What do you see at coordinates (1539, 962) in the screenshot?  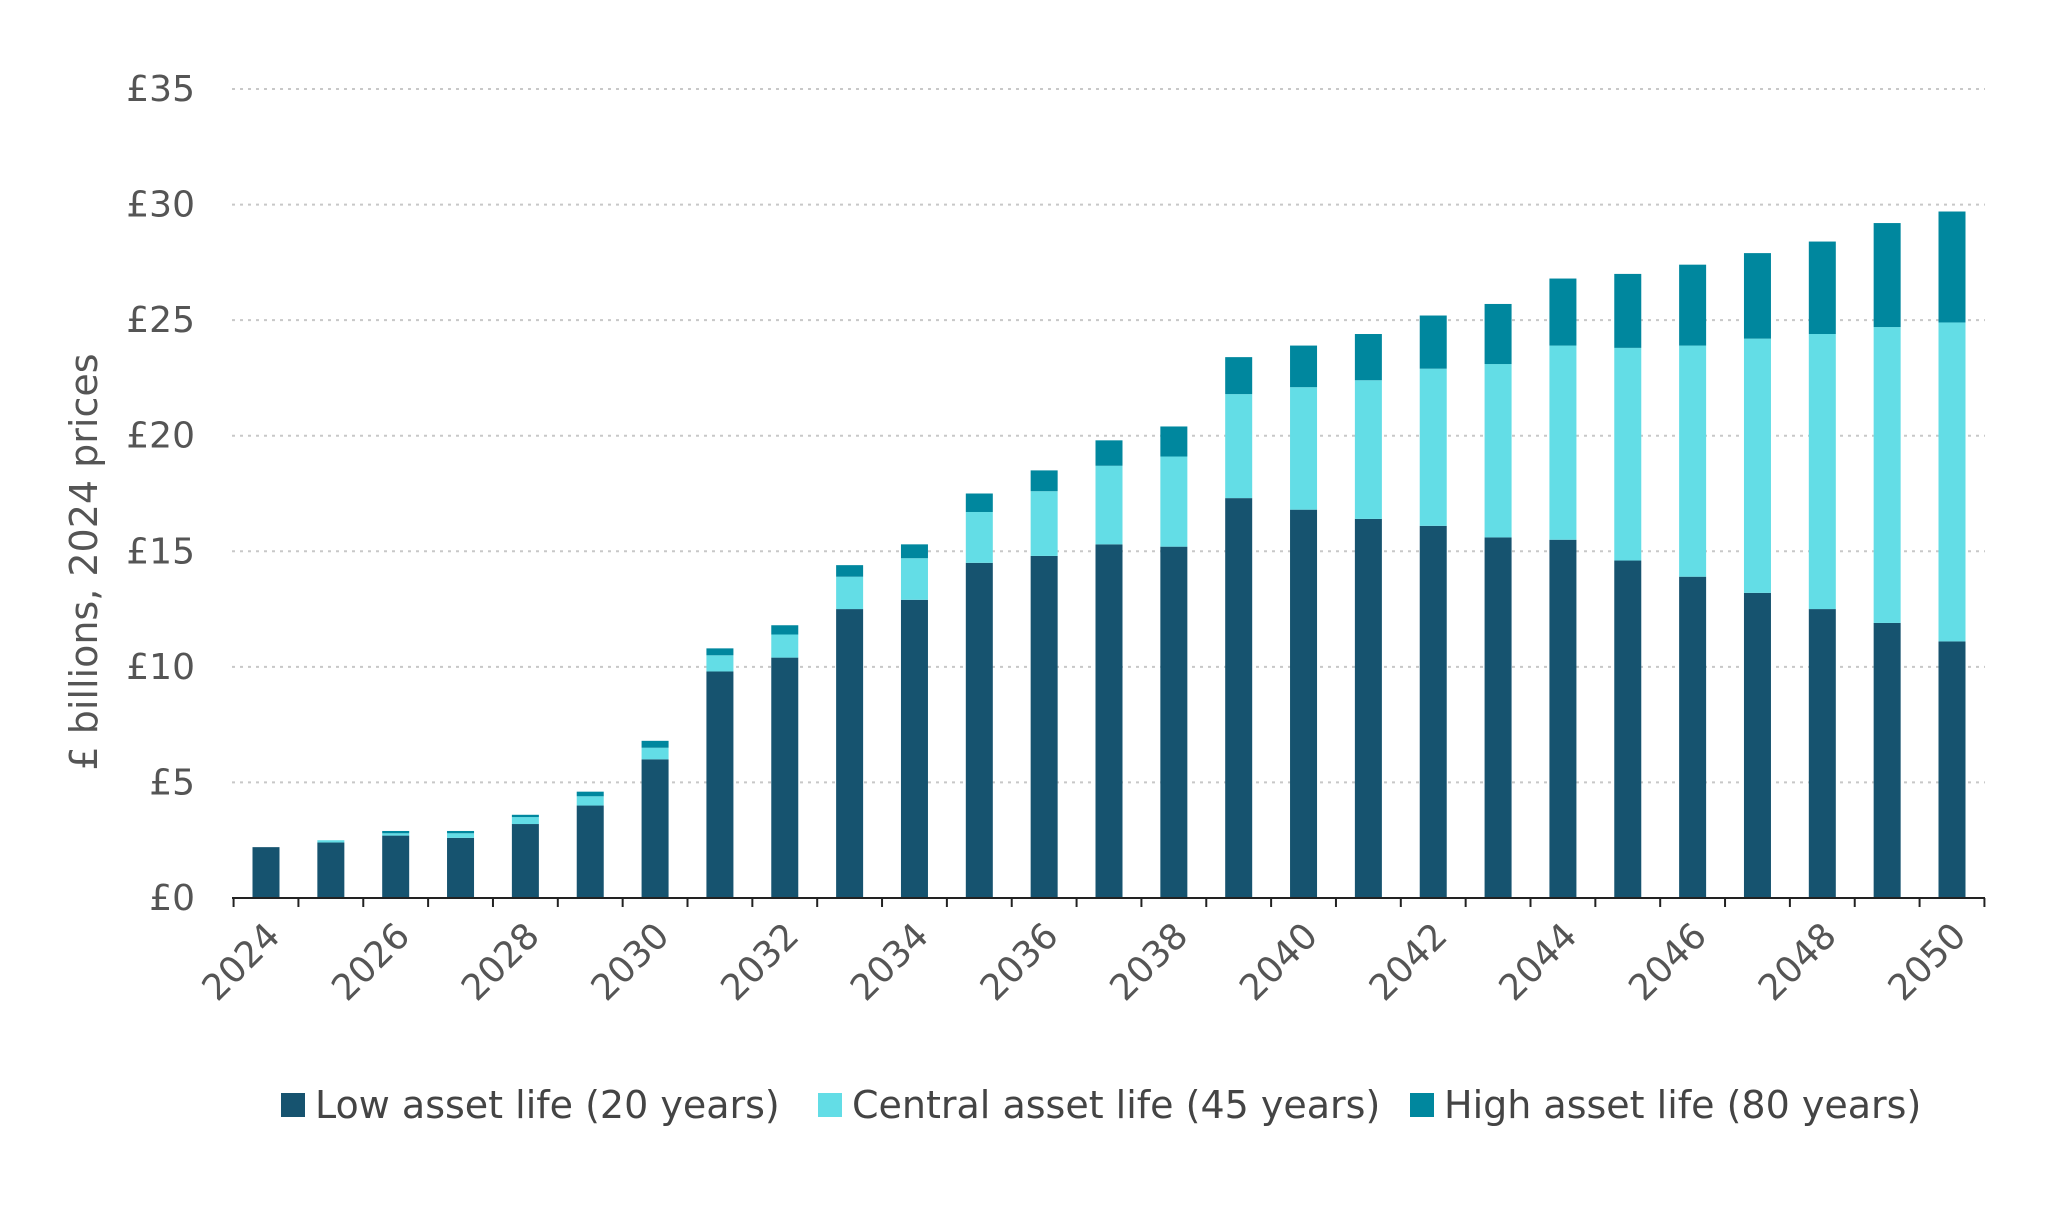 I see `x-tick-label: 2044` at bounding box center [1539, 962].